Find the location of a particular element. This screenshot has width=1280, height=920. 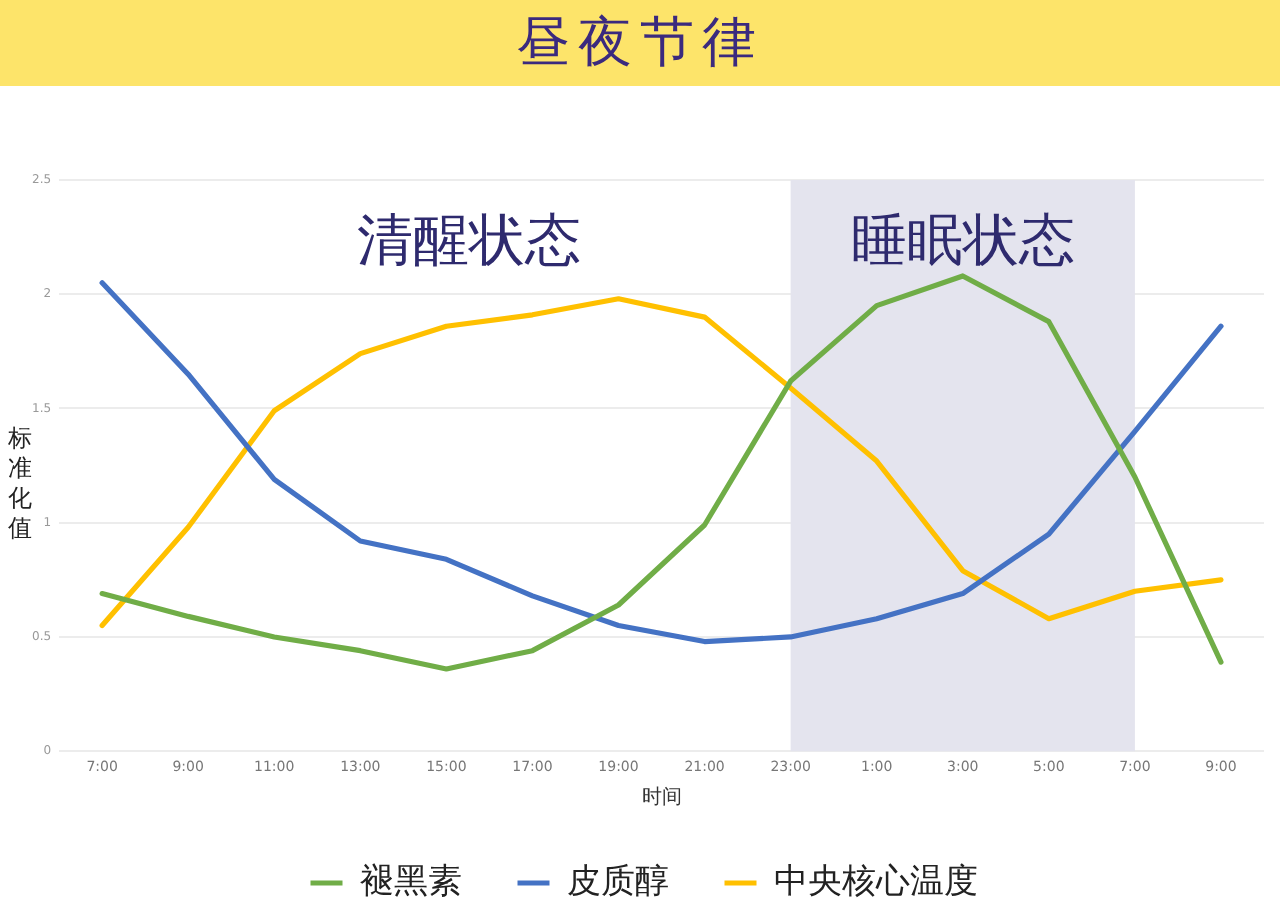

band-label: 睡眠状态 is located at coordinates (962, 239).